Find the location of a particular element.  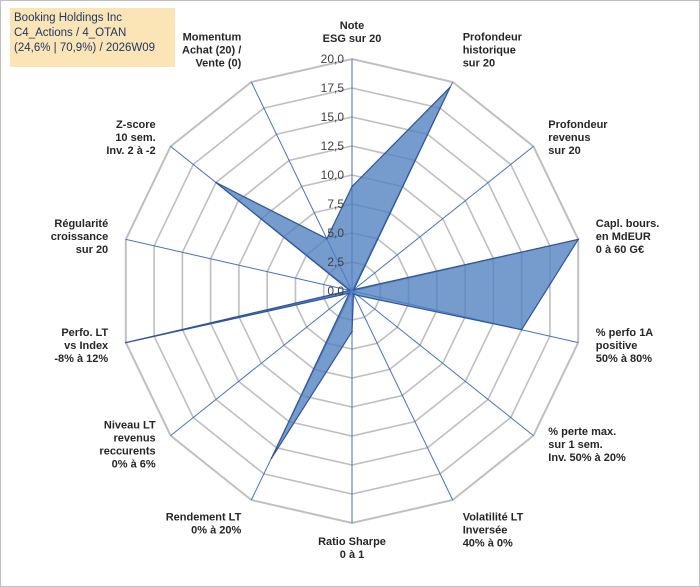

axis-label-line: Vente (0) is located at coordinates (218, 63).